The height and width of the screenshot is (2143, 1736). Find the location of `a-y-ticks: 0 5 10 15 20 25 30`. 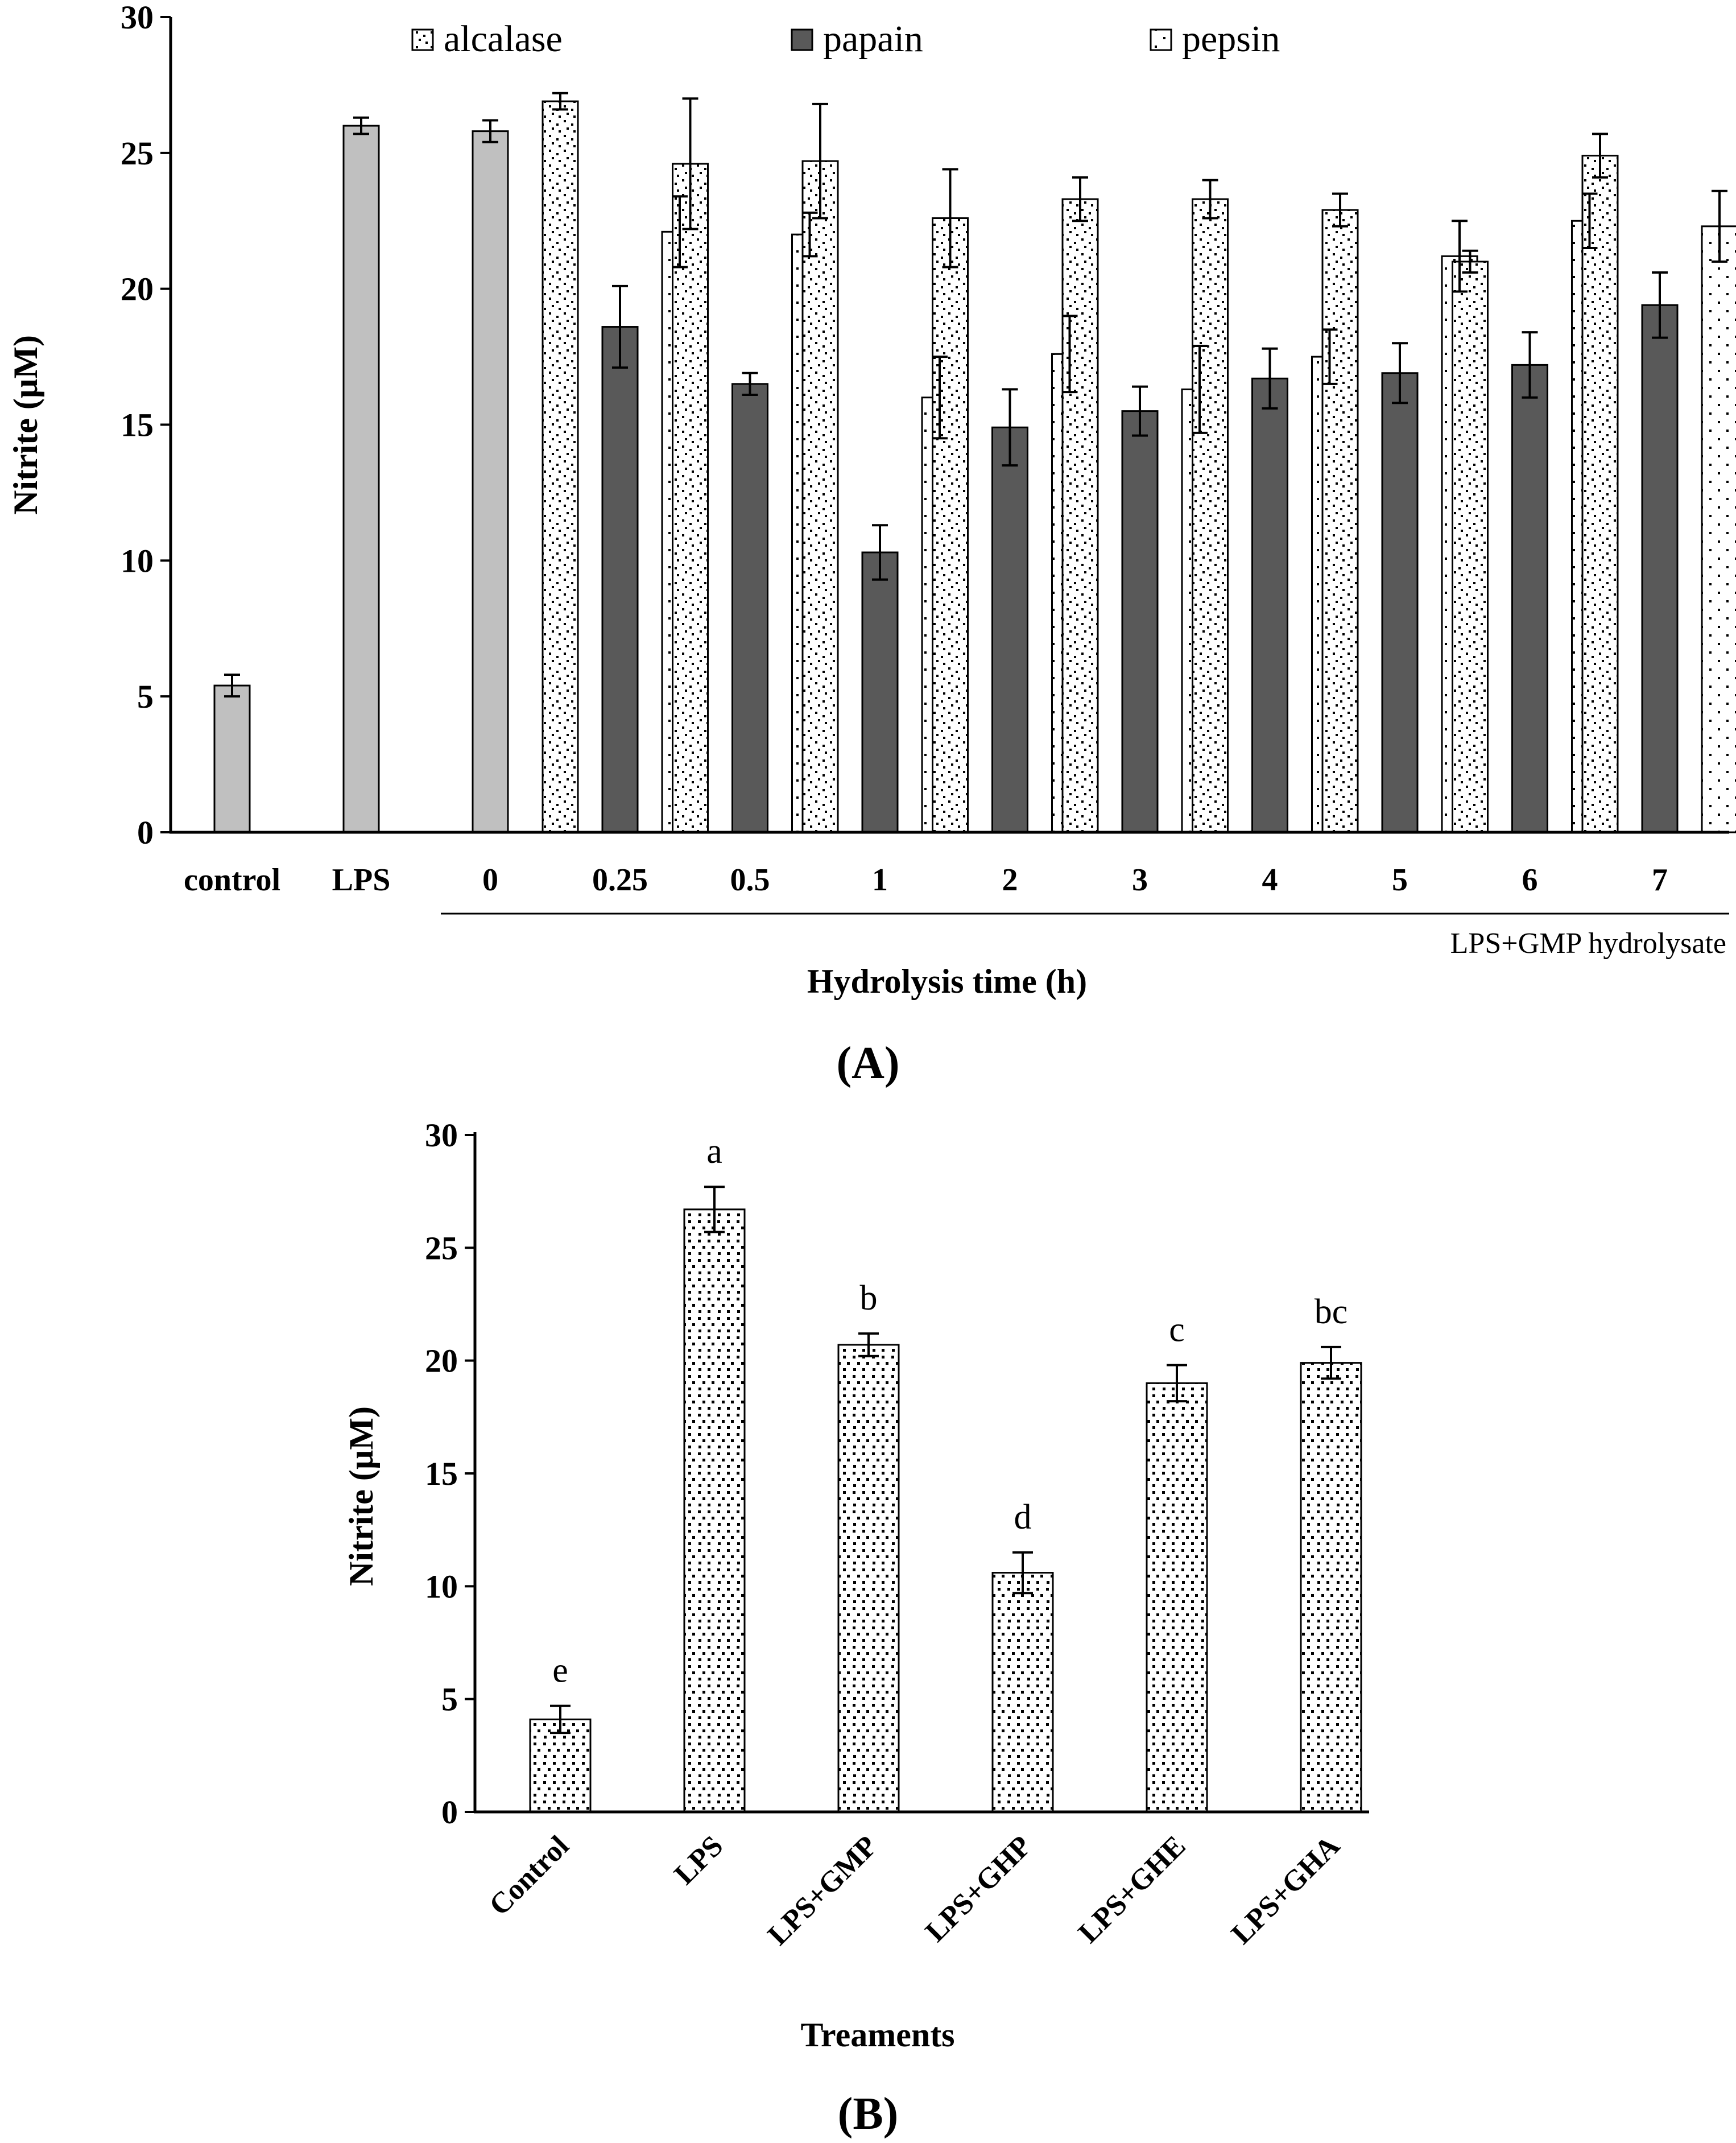

a-y-ticks: 0 5 10 15 20 25 30 is located at coordinates (146, 425).